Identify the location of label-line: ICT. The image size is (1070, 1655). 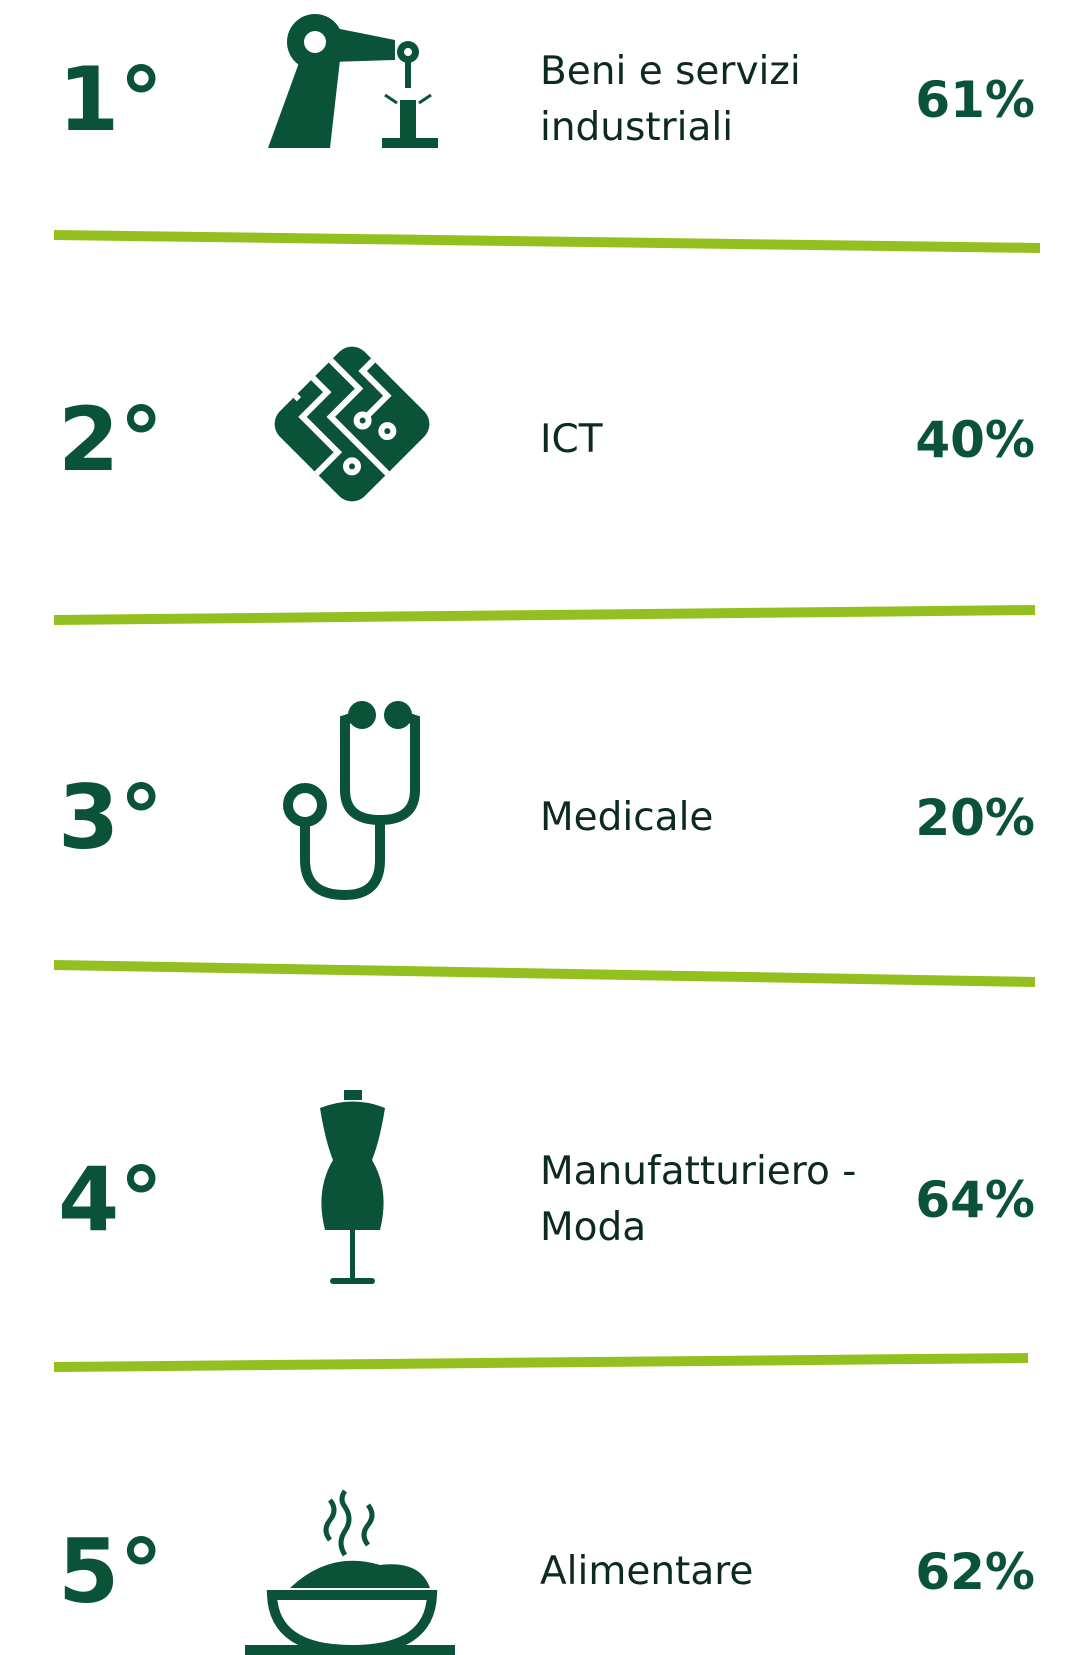
(571, 439).